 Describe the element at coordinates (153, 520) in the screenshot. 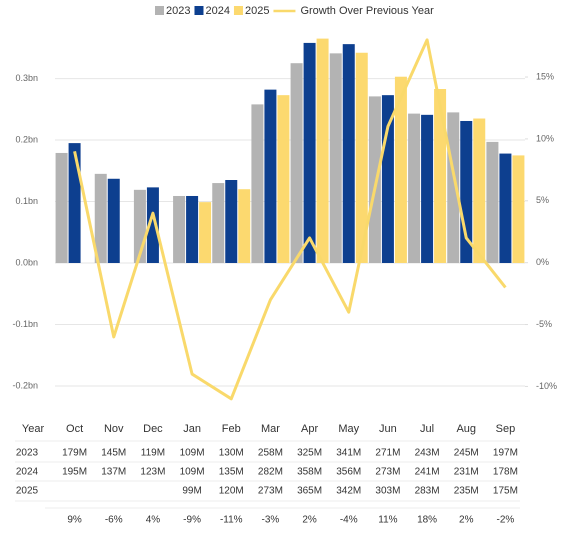

I see `table-cell: 4%` at that location.